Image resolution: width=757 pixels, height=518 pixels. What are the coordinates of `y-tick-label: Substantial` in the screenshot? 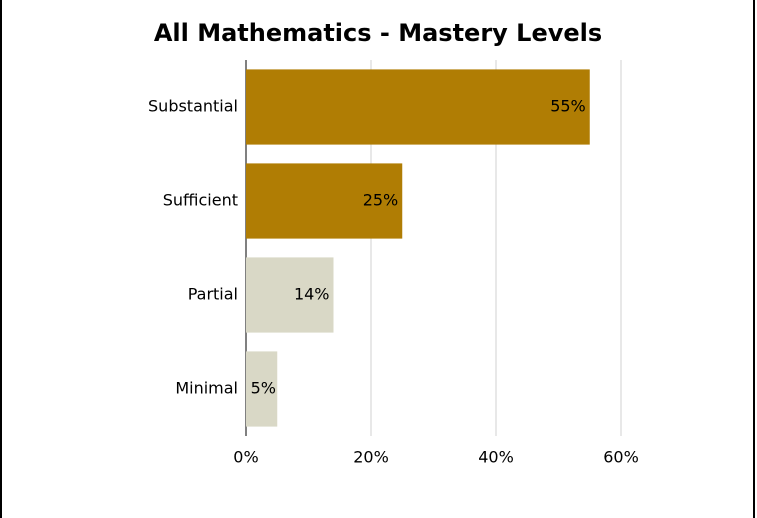 It's located at (193, 106).